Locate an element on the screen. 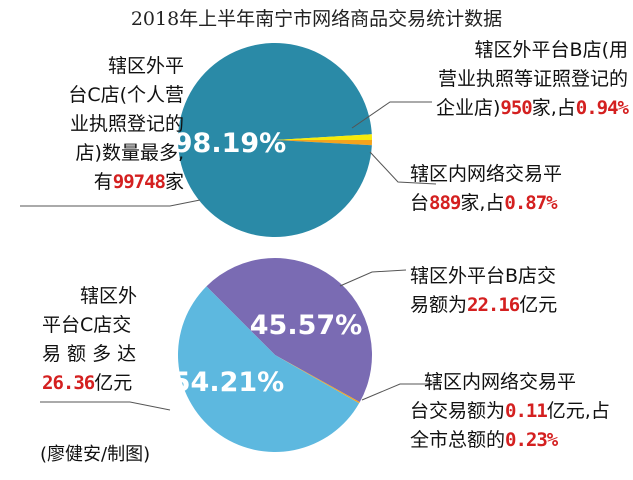 The width and height of the screenshot is (633, 480). pie-slice-b-amount is located at coordinates (289, 330).